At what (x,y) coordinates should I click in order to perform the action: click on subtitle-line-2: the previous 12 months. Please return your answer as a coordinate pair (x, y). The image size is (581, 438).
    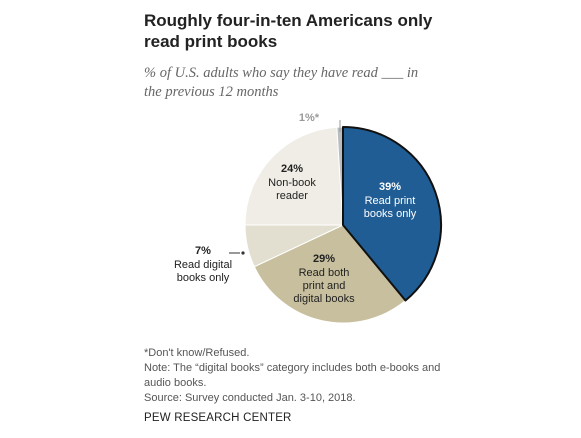
    Looking at the image, I should click on (211, 92).